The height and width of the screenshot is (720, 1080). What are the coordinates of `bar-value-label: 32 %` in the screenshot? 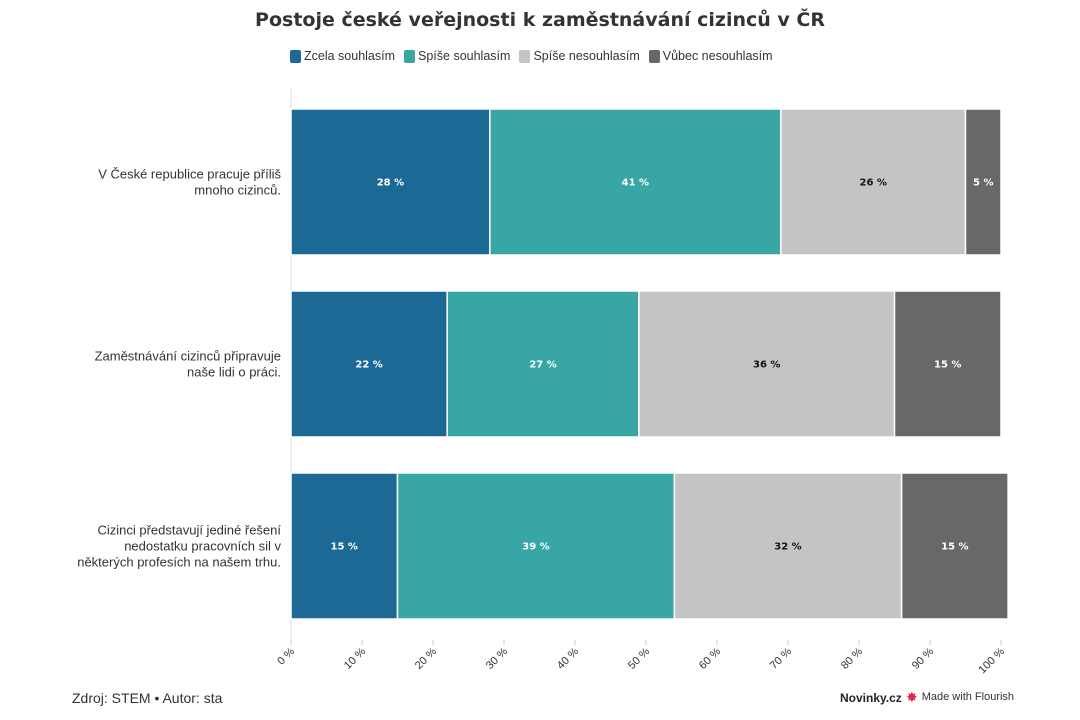 It's located at (787, 547).